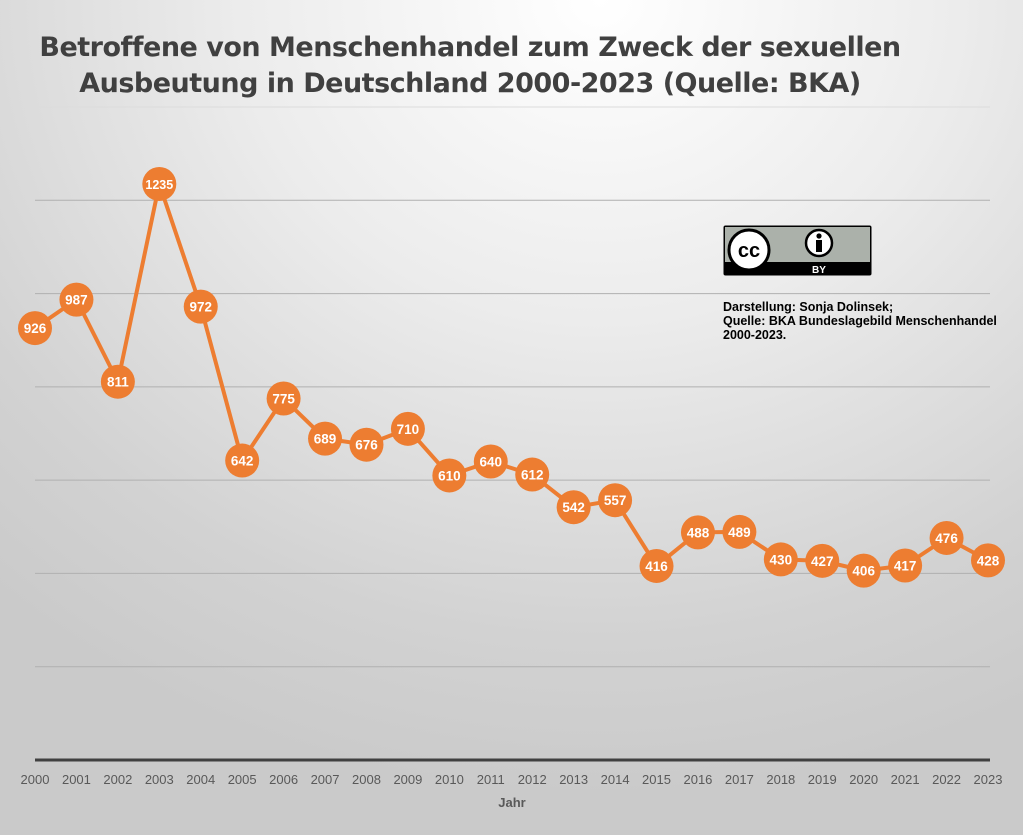 The height and width of the screenshot is (835, 1023). Describe the element at coordinates (511, 802) in the screenshot. I see `x-axis-label: Jahr` at that location.